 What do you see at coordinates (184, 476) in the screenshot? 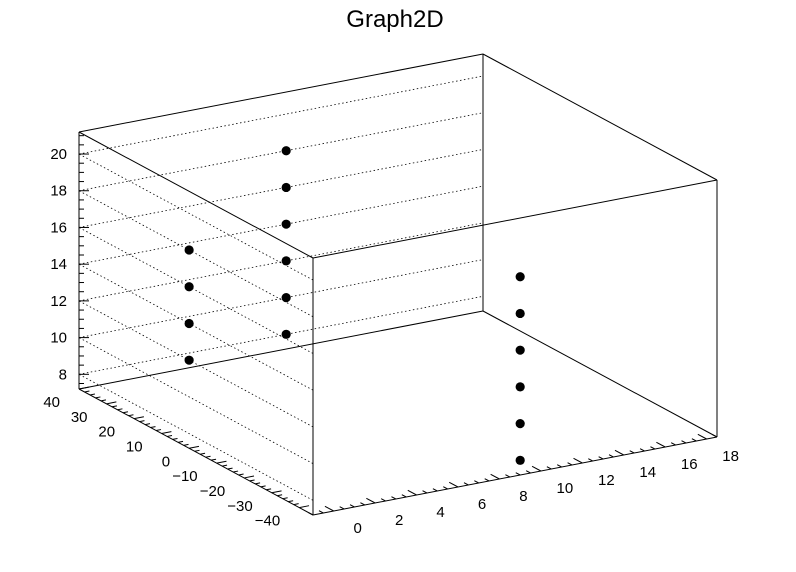
I see `y-tick-label: −10` at bounding box center [184, 476].